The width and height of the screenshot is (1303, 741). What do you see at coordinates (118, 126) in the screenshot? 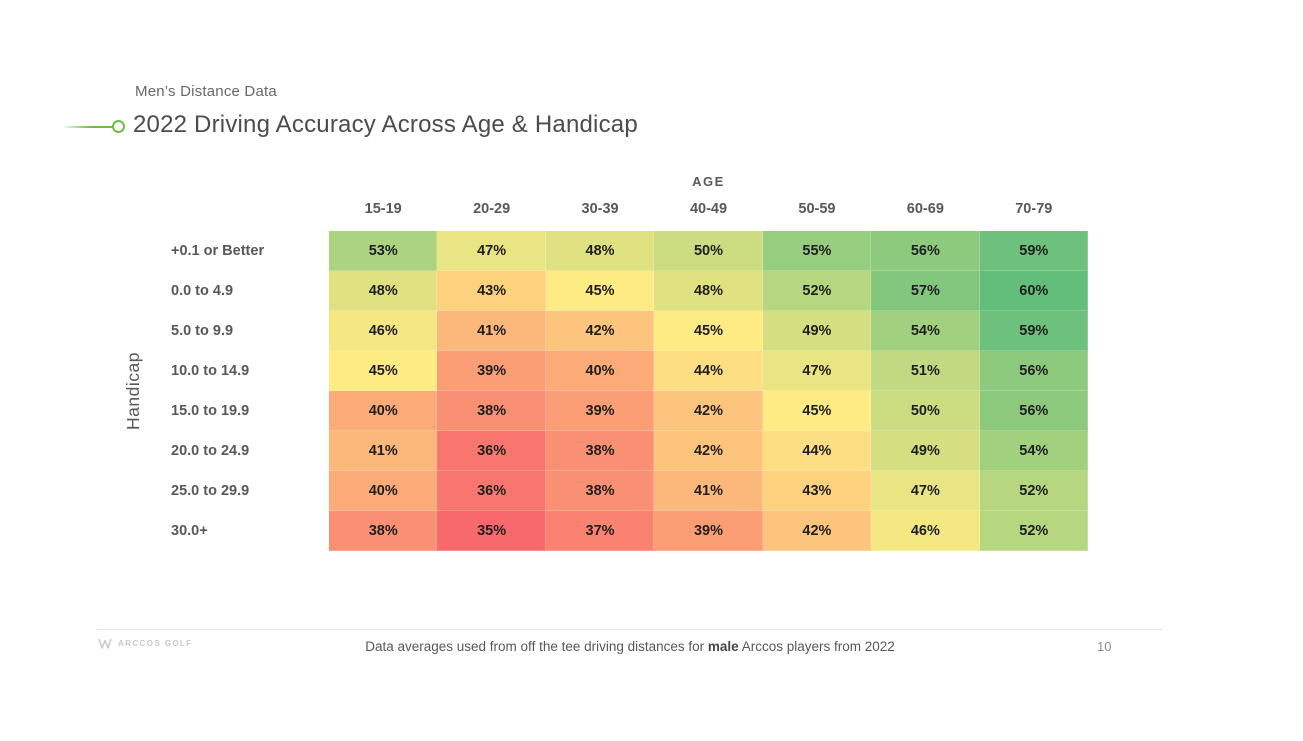
I see `title-accent-ring-icon` at bounding box center [118, 126].